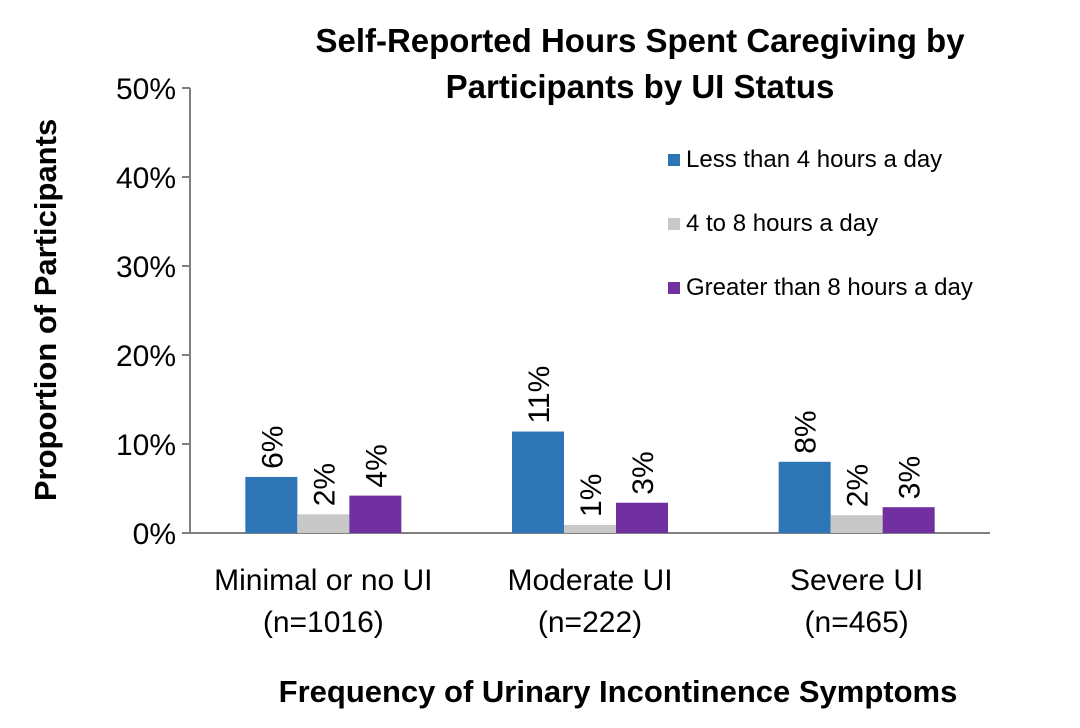  Describe the element at coordinates (323, 580) in the screenshot. I see `x-category-label: Minimal or no UI` at that location.